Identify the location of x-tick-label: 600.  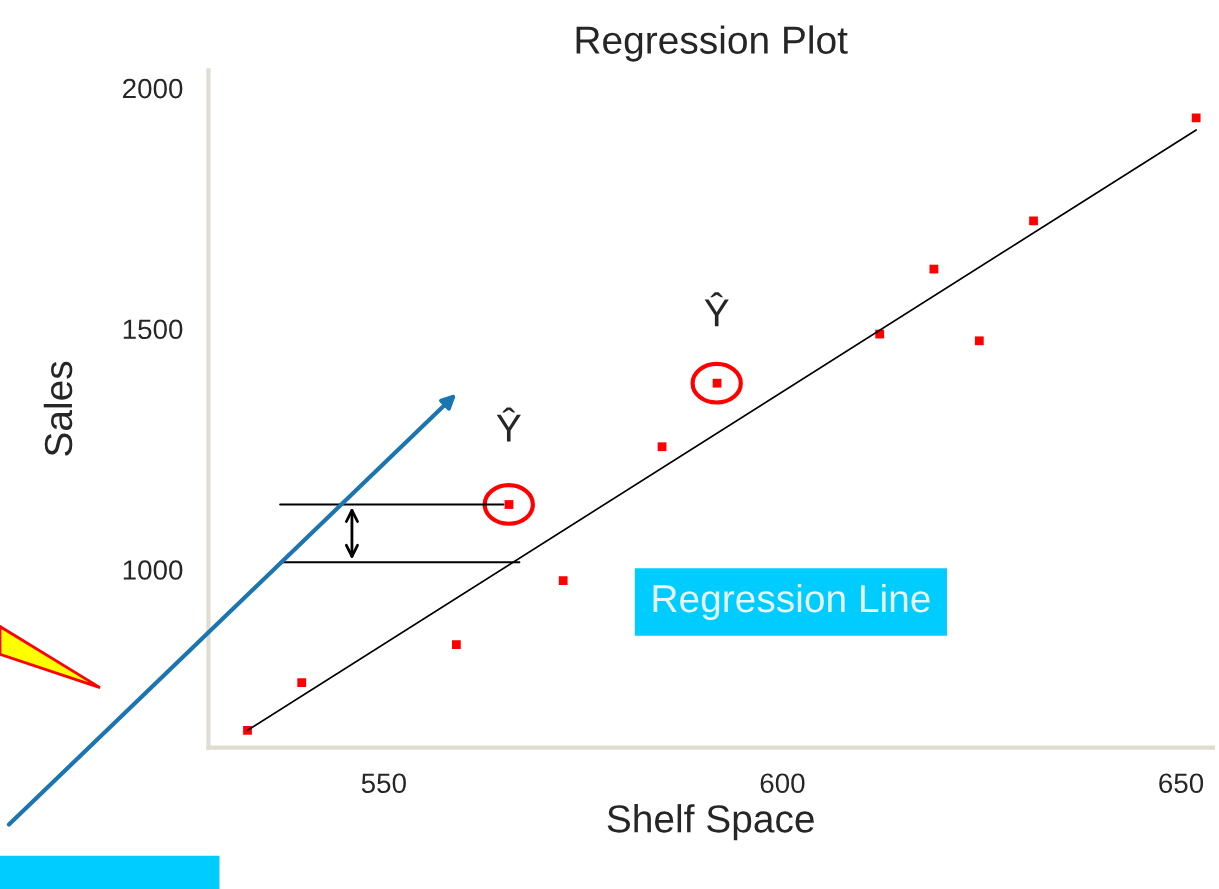
(782, 783).